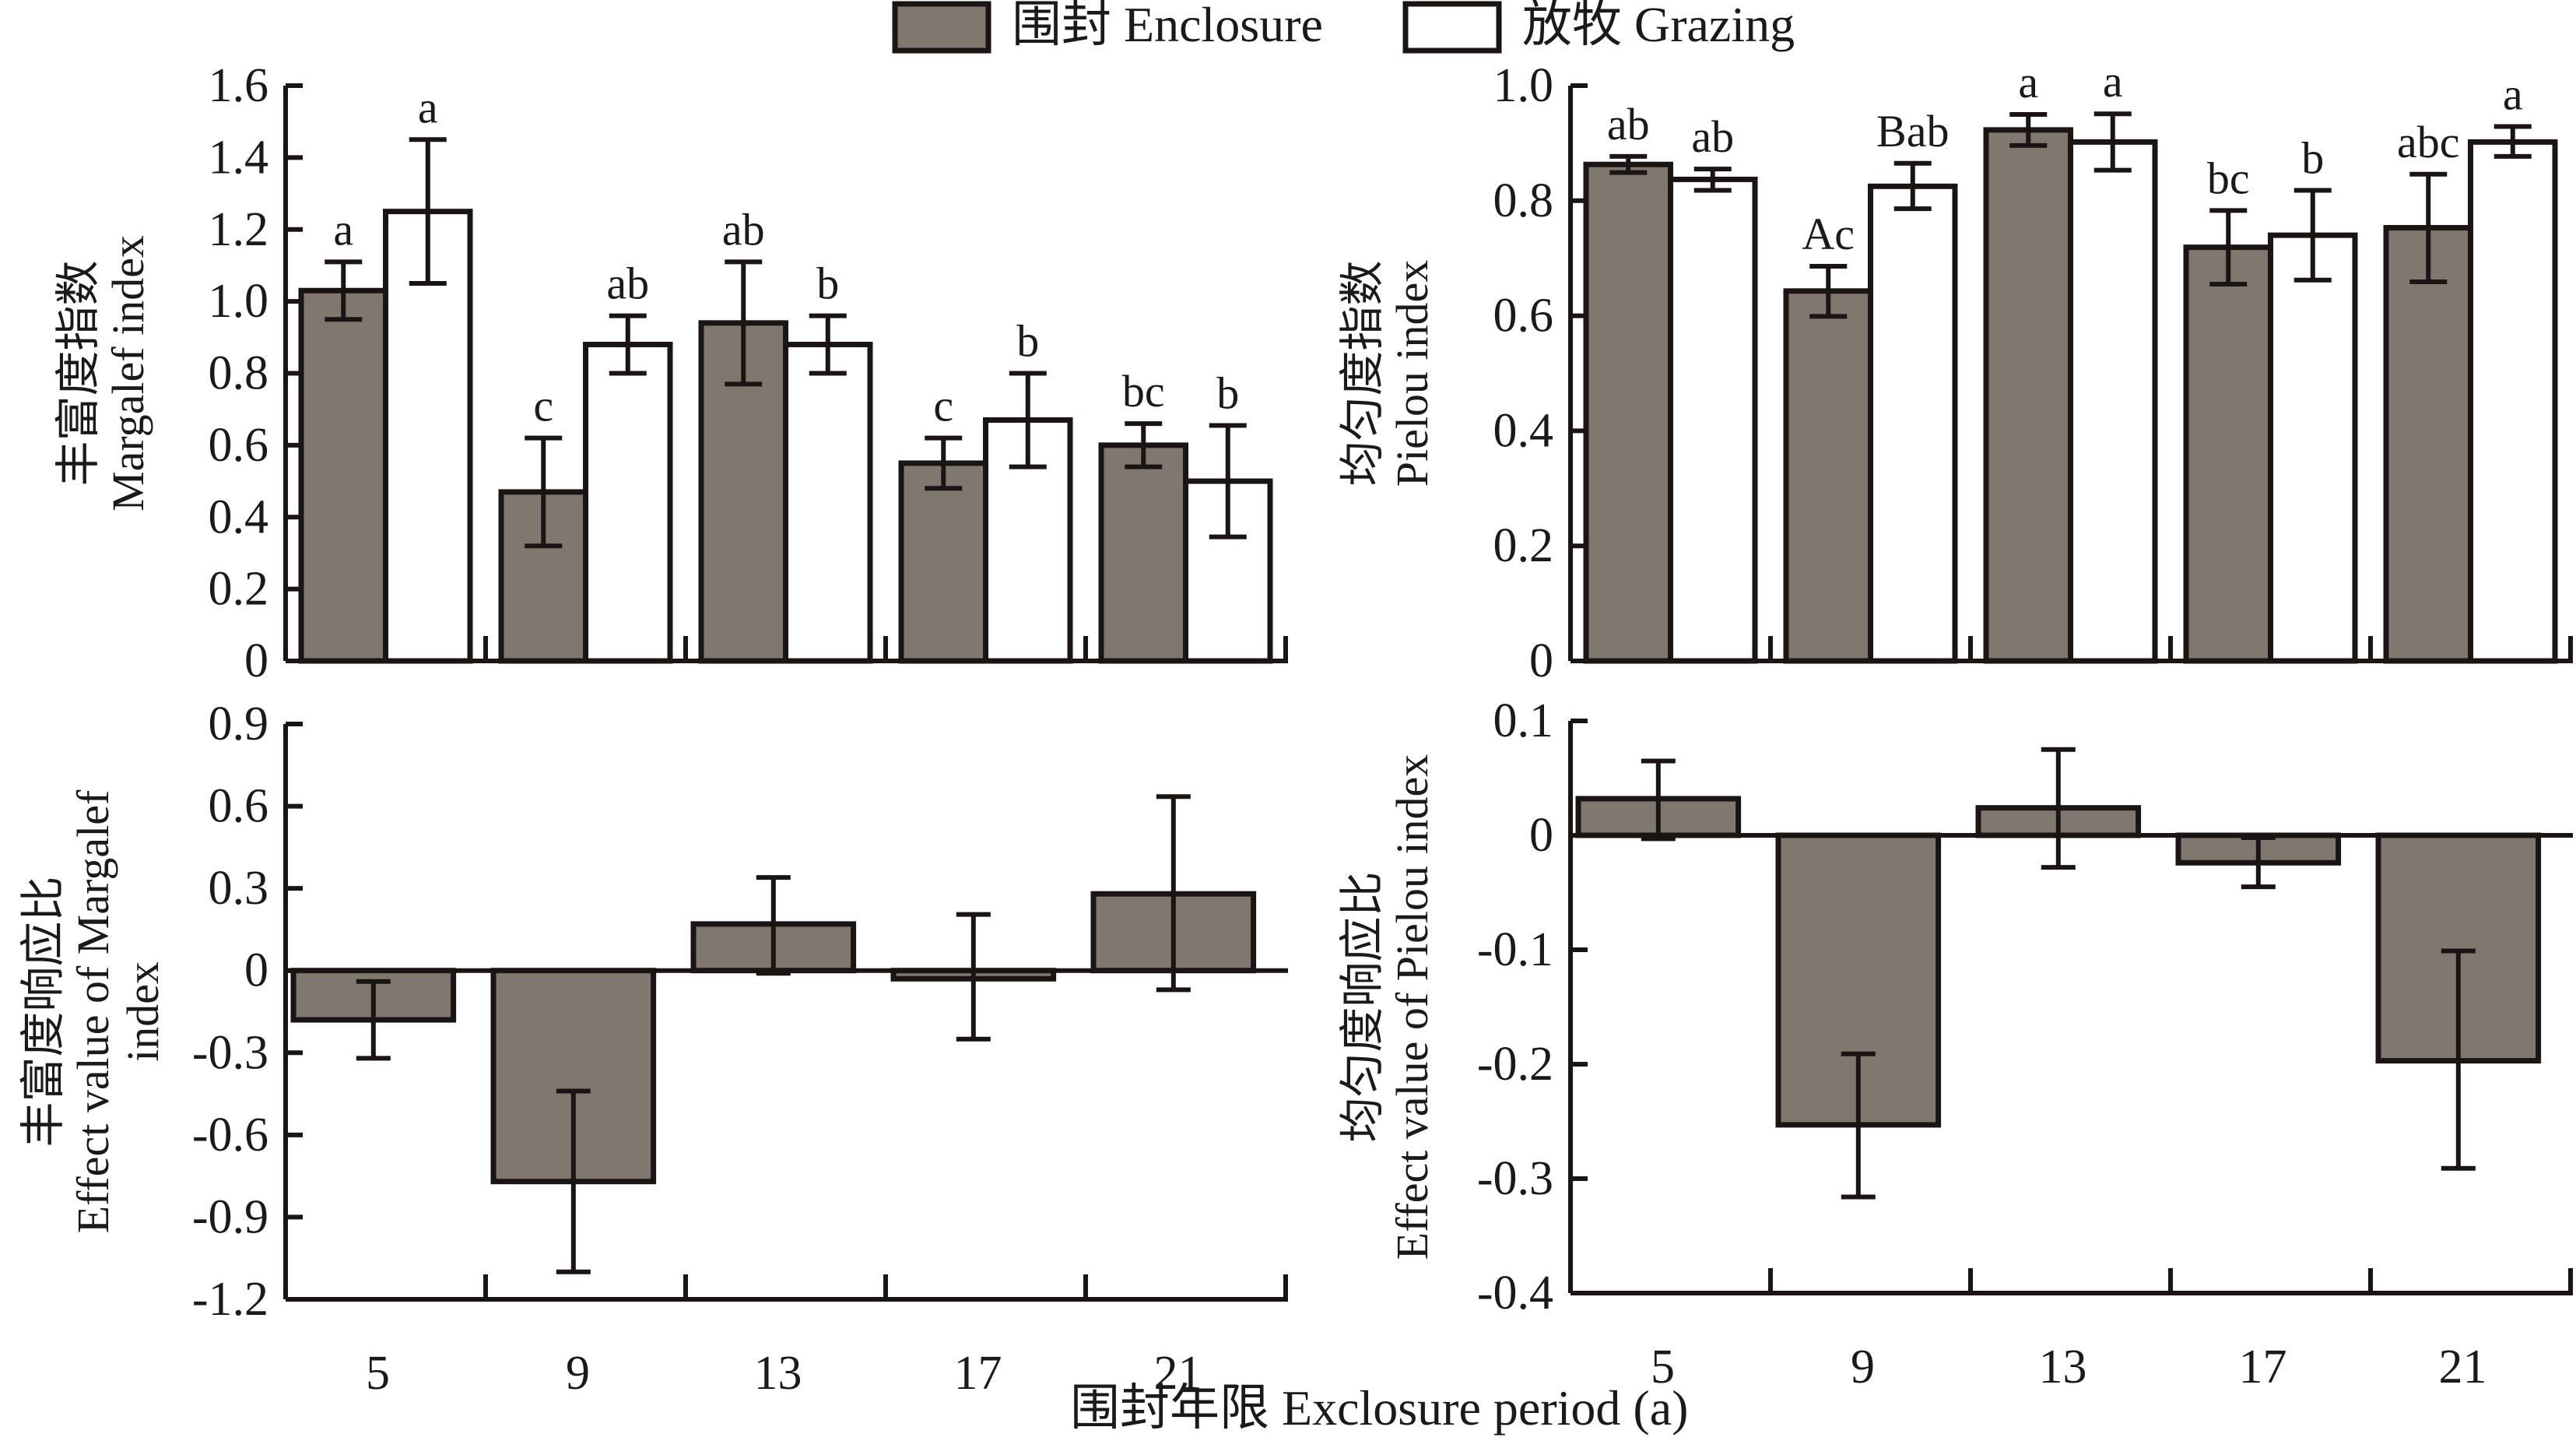 Image resolution: width=2576 pixels, height=1441 pixels. I want to click on y-axis-title-en: Effect value of Margalef, so click(93, 1011).